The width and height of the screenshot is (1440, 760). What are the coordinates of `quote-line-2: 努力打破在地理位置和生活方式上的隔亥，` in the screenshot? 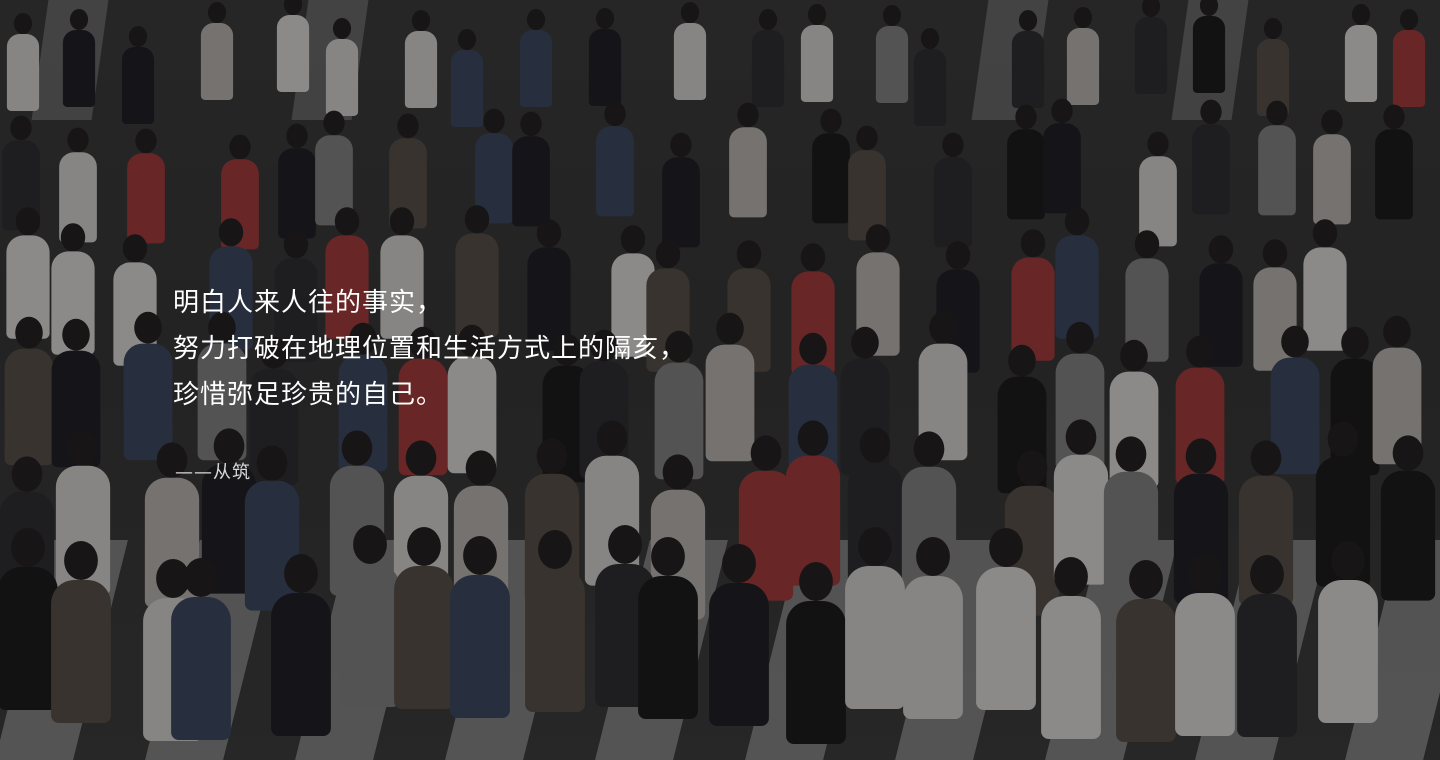 It's located at (430, 349).